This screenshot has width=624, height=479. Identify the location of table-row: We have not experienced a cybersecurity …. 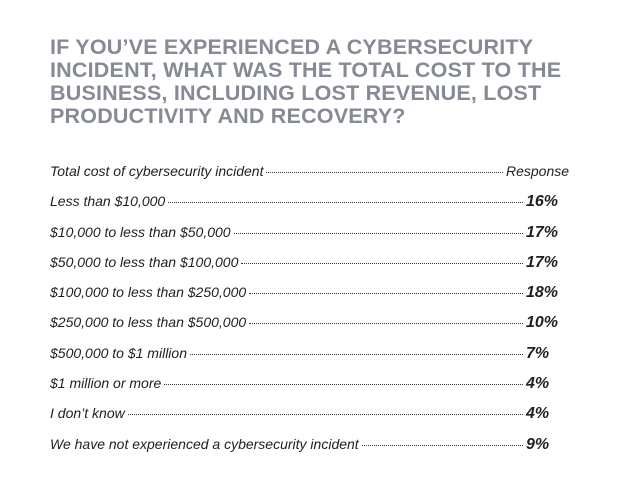
(311, 451).